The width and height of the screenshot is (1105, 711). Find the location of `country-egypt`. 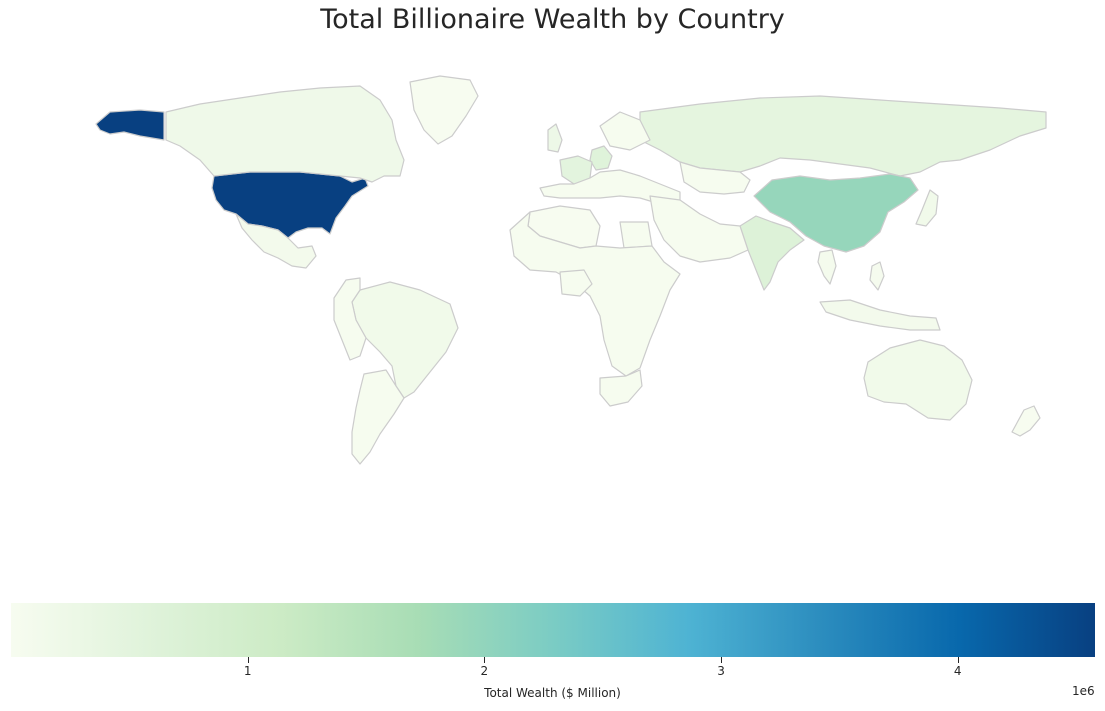

country-egypt is located at coordinates (636, 235).